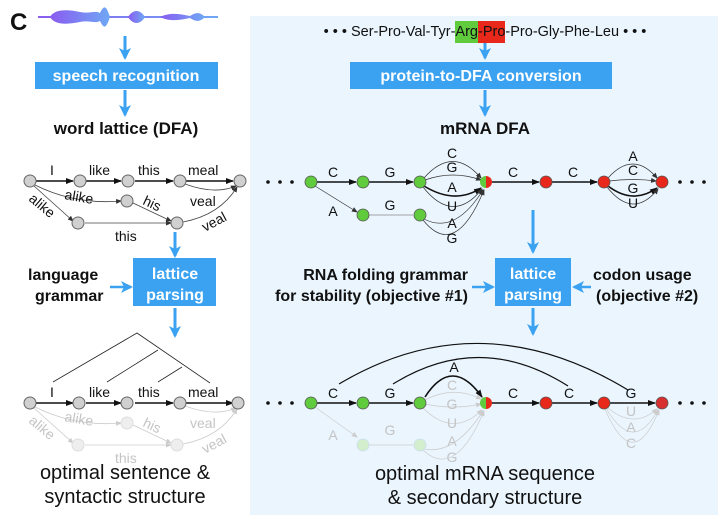  Describe the element at coordinates (126, 128) in the screenshot. I see `word-lattice-heading: word lattice (DFA)` at that location.